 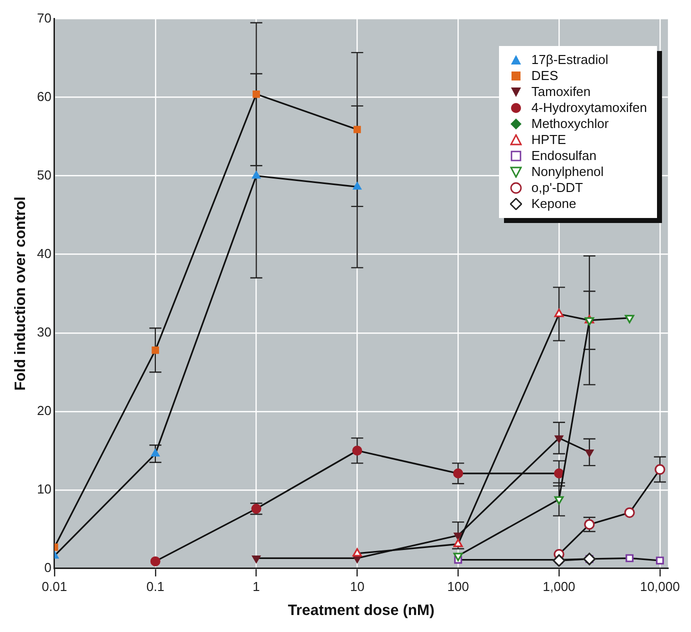 I want to click on legend-label: o,p'-DDT, so click(x=557, y=188).